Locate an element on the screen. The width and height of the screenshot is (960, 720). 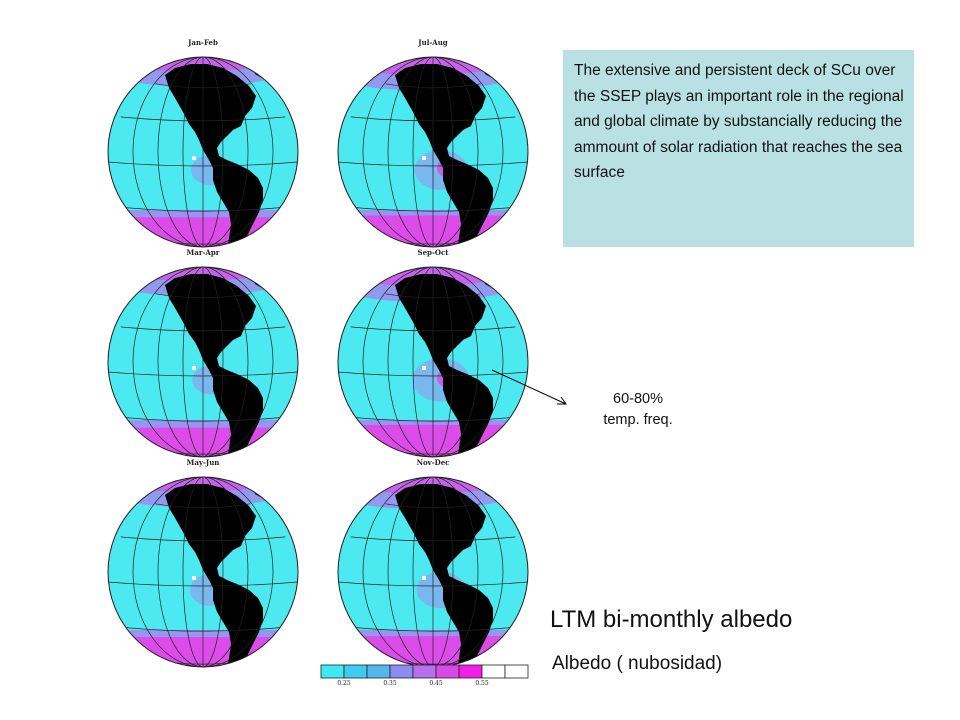
colorbar-tick-label: 0.25 is located at coordinates (344, 683).